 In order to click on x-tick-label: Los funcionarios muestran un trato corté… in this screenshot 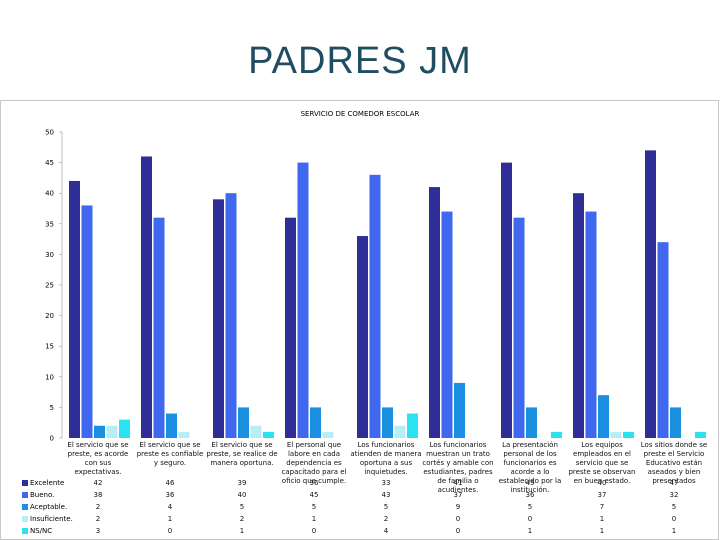, I will do `click(458, 467)`.